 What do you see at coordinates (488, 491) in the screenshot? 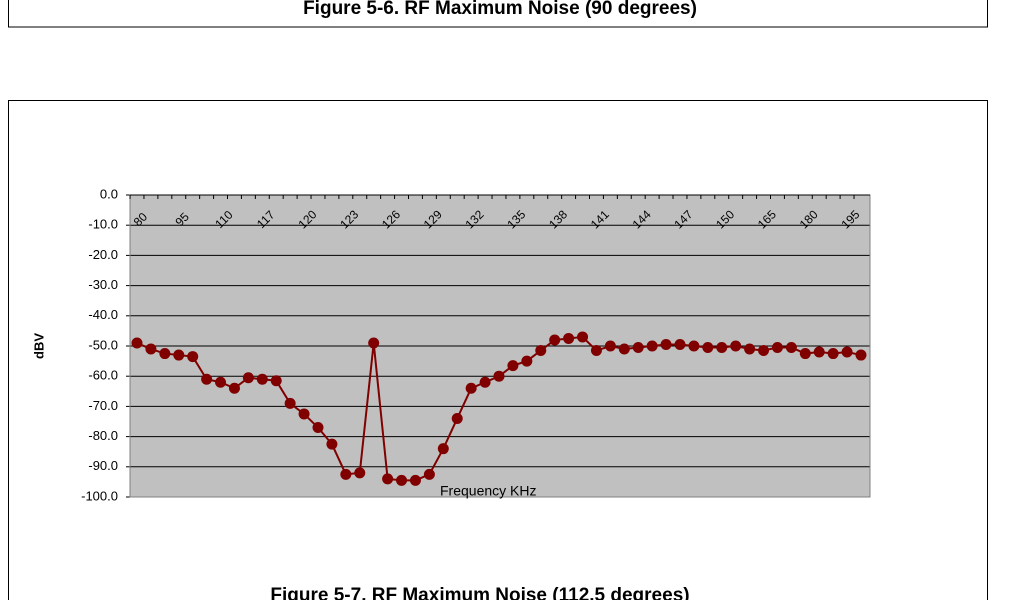
I see `x-axis-label: Frequency KHz` at bounding box center [488, 491].